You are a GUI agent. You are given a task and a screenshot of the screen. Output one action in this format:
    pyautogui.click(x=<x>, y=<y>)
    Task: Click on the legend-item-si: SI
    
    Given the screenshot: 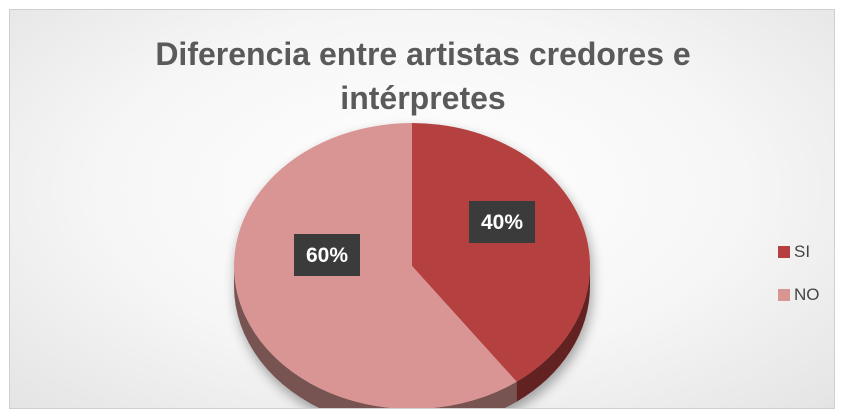 What is the action you would take?
    pyautogui.click(x=799, y=252)
    